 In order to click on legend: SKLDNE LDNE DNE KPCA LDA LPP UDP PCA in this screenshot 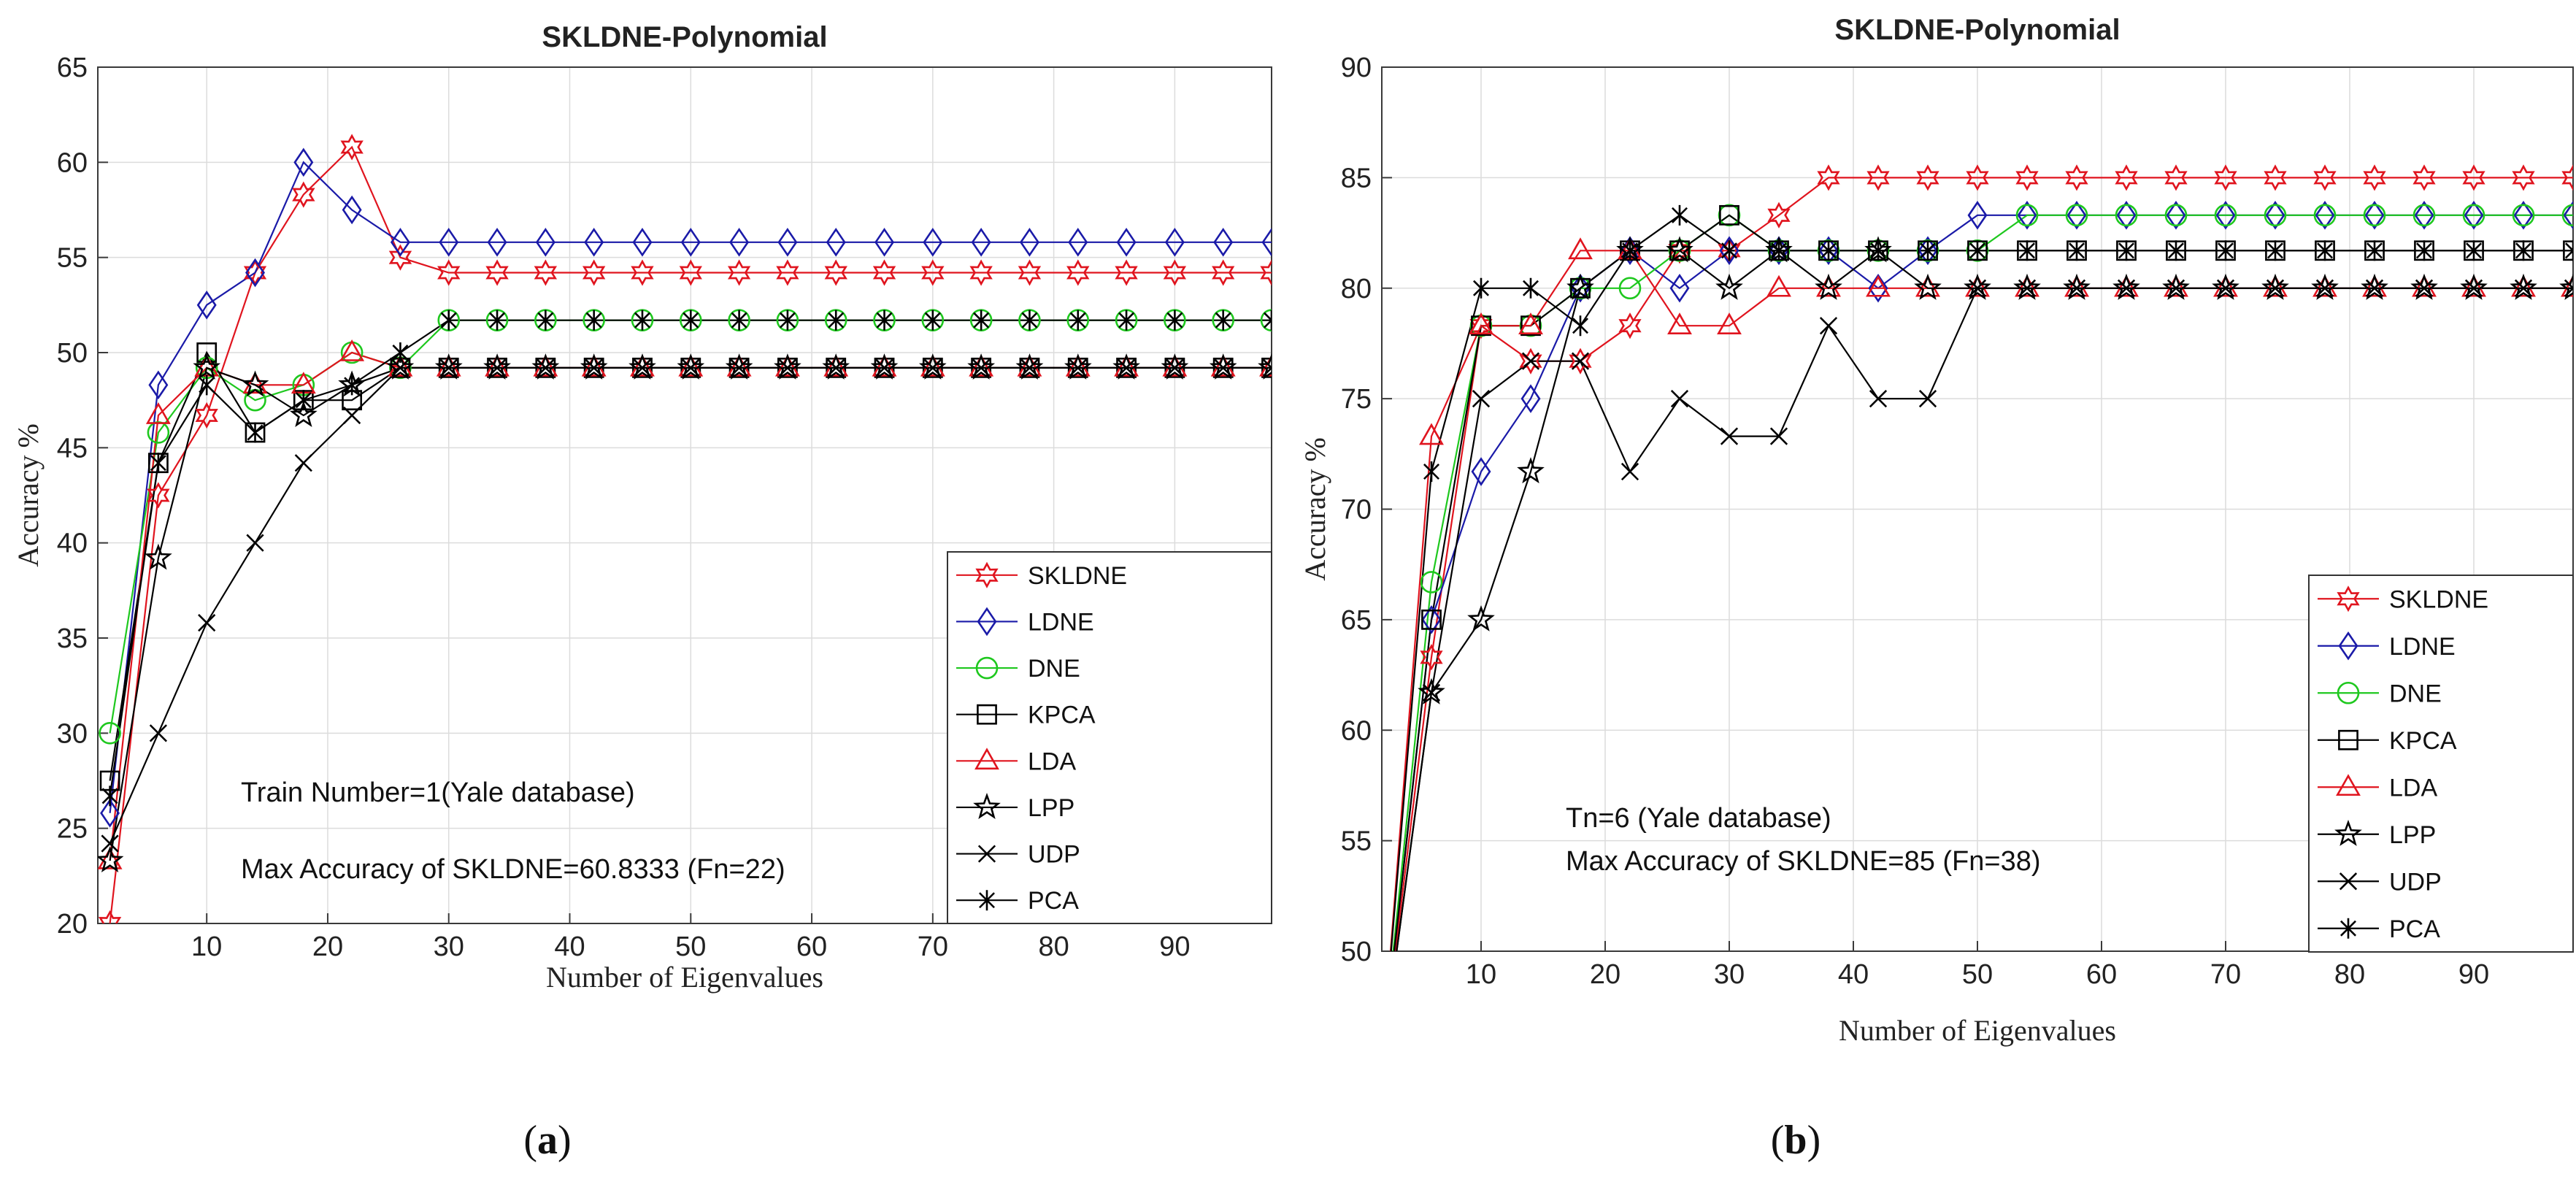, I will do `click(1109, 737)`.